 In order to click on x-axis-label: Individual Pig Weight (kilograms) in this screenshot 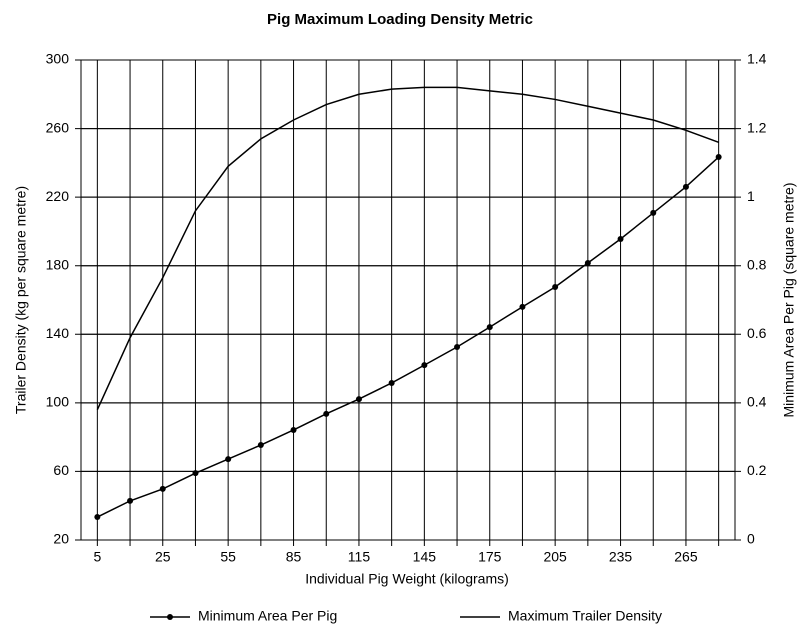, I will do `click(407, 579)`.